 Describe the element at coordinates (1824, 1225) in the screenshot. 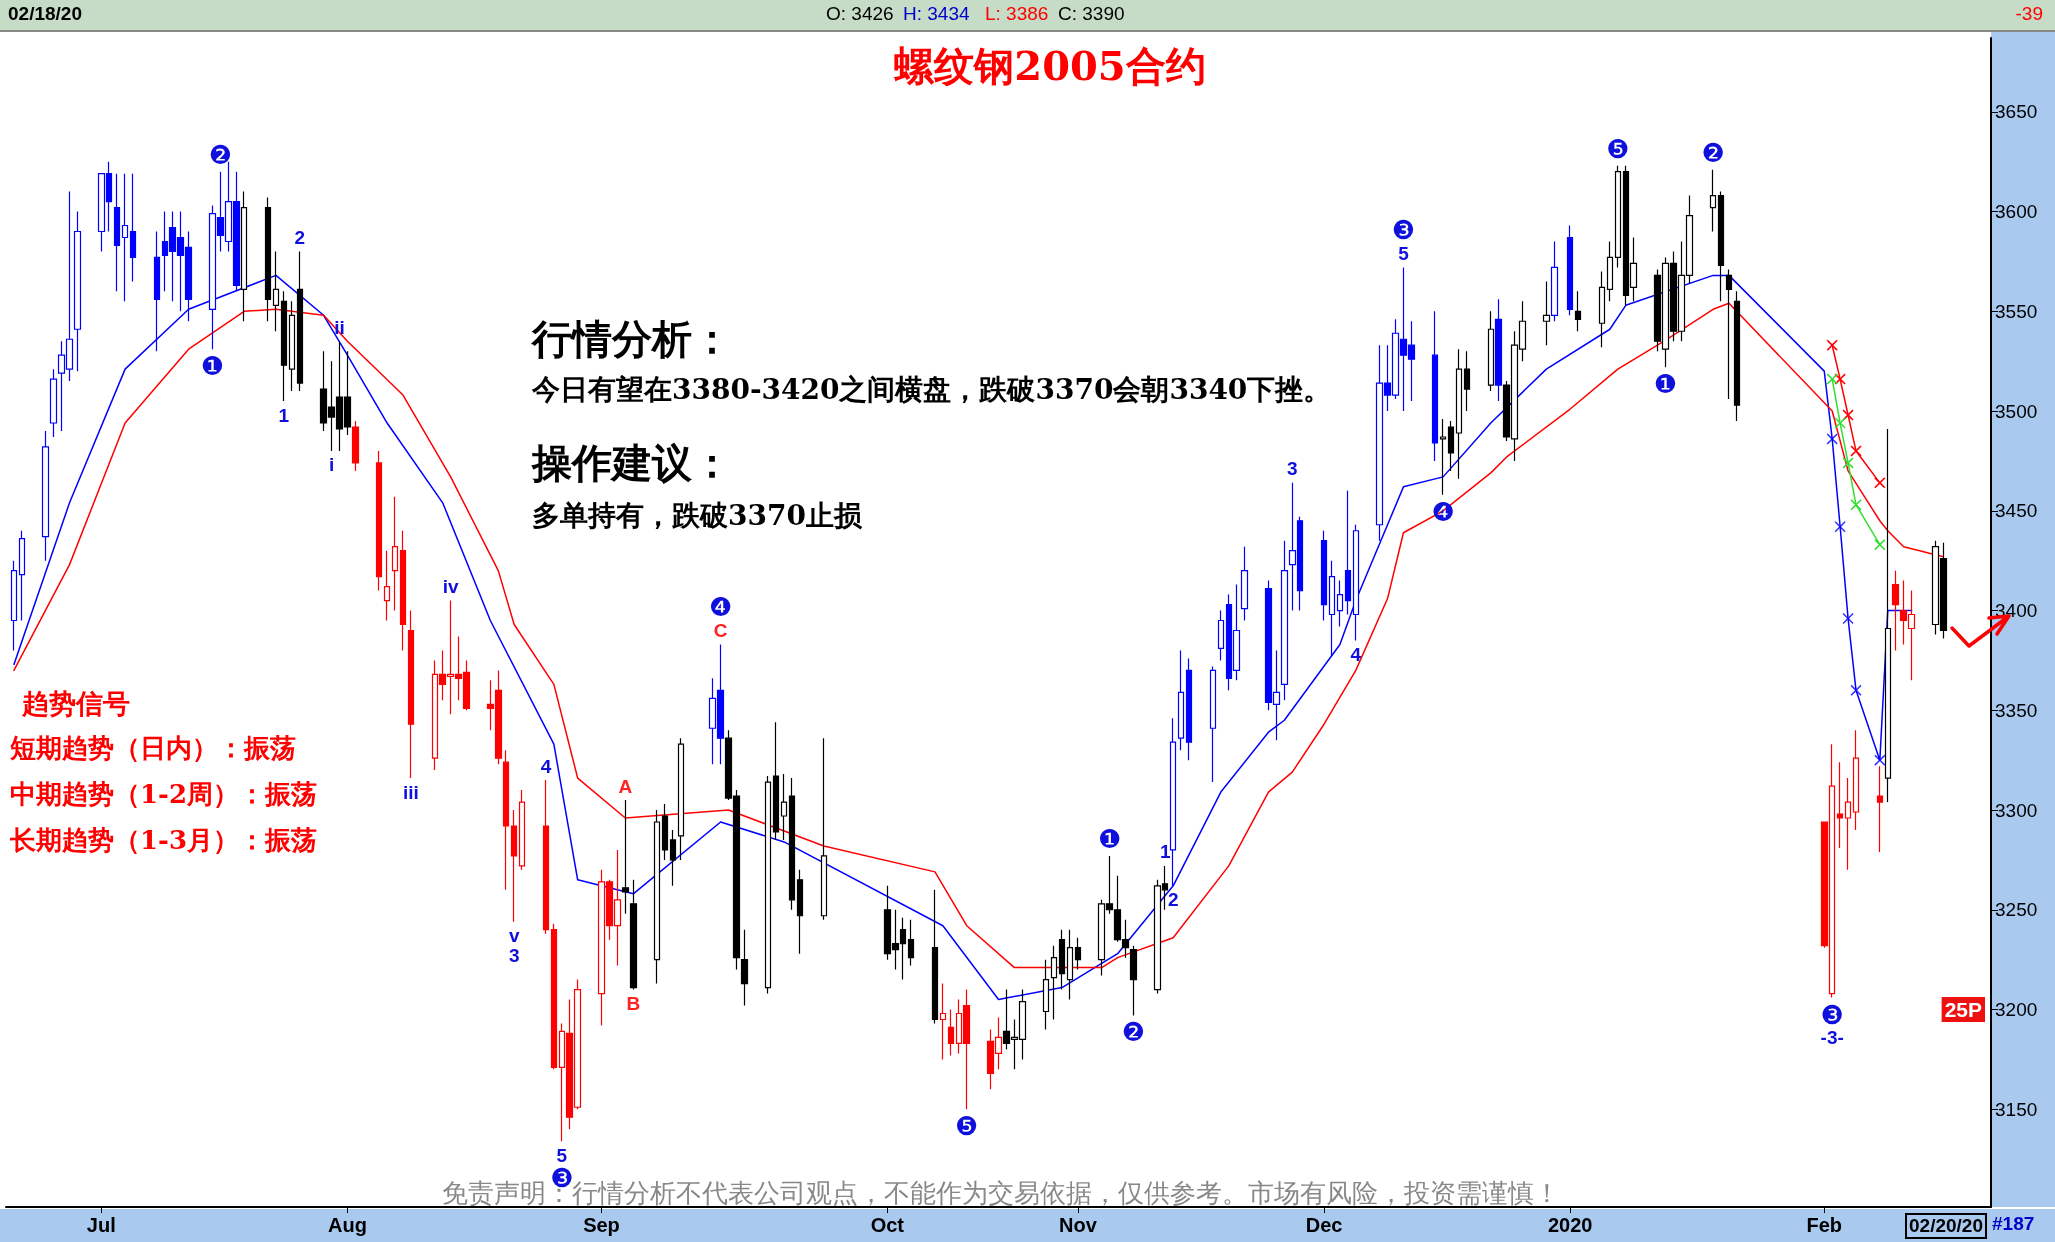

I see `x-tick-label: Feb` at that location.